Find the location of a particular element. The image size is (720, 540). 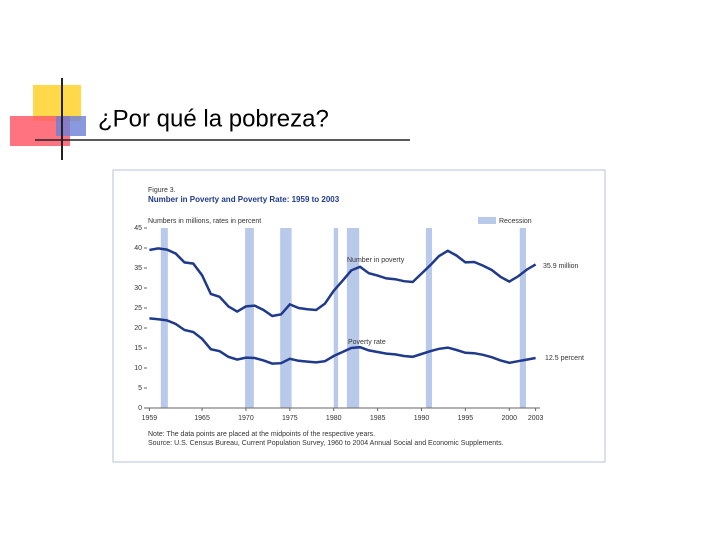

y-tick-label: 20 is located at coordinates (138, 328).